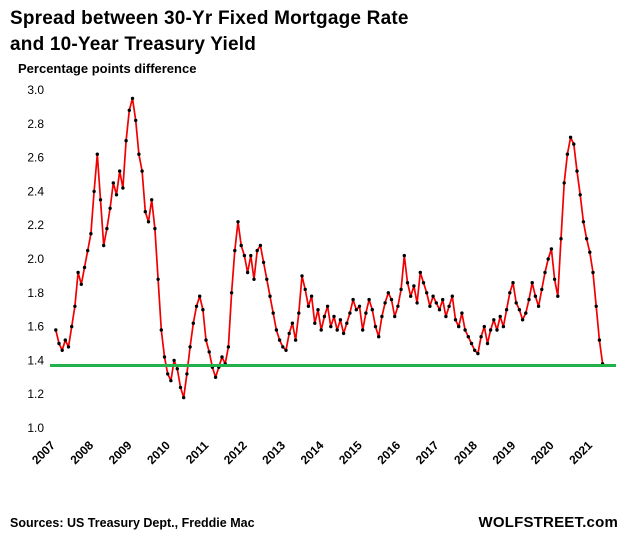  Describe the element at coordinates (158, 452) in the screenshot. I see `svg-text: 2010` at that location.